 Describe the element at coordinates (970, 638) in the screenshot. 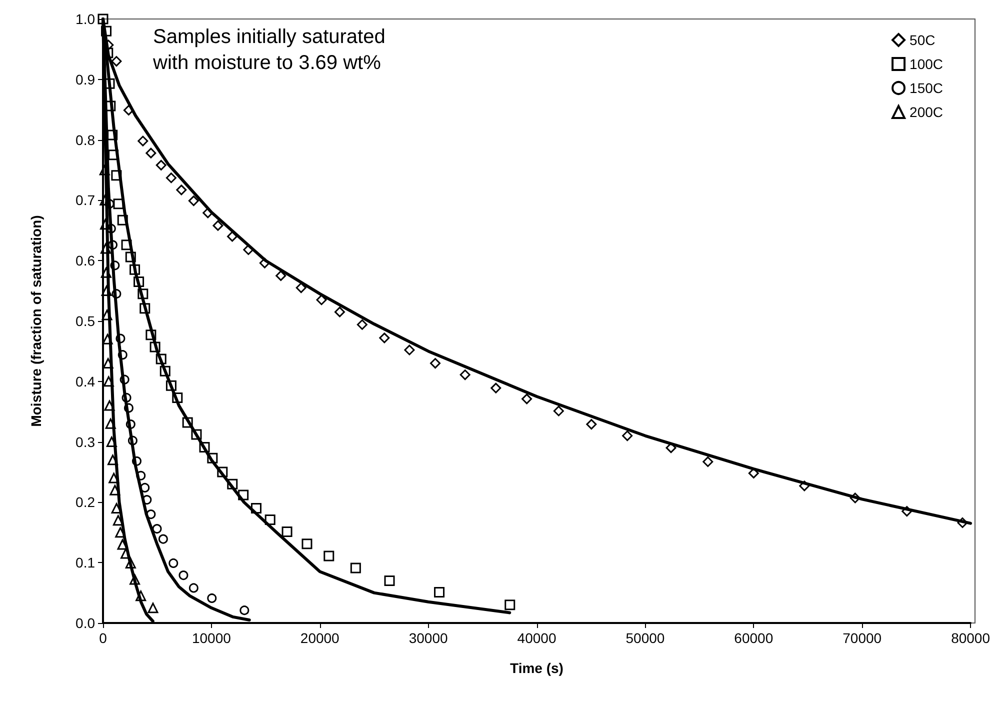

I see `x-tick-label: 80000` at that location.